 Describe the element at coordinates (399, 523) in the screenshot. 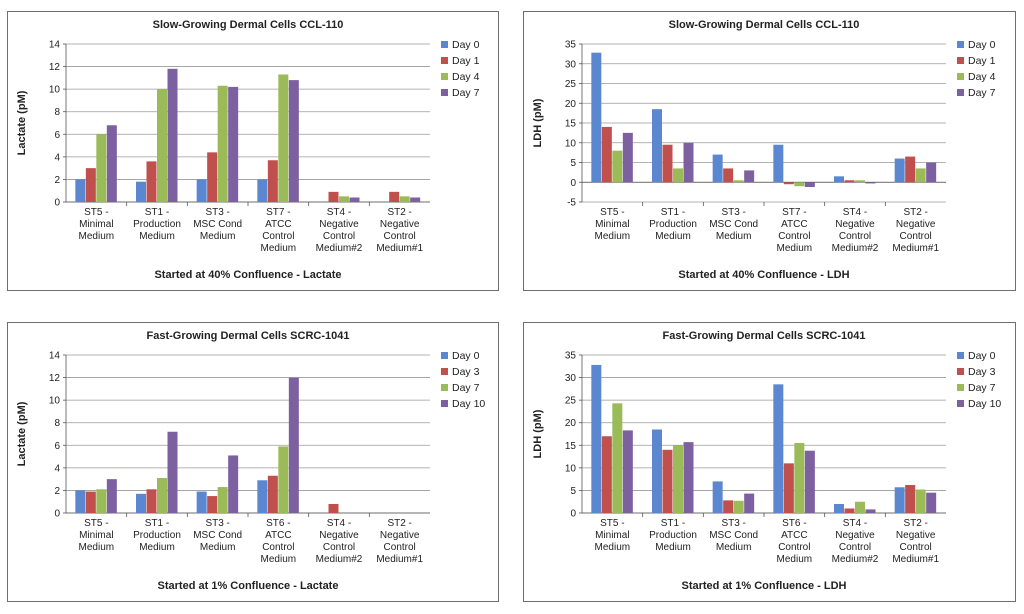

I see `x-tick-label: ST2 -` at that location.